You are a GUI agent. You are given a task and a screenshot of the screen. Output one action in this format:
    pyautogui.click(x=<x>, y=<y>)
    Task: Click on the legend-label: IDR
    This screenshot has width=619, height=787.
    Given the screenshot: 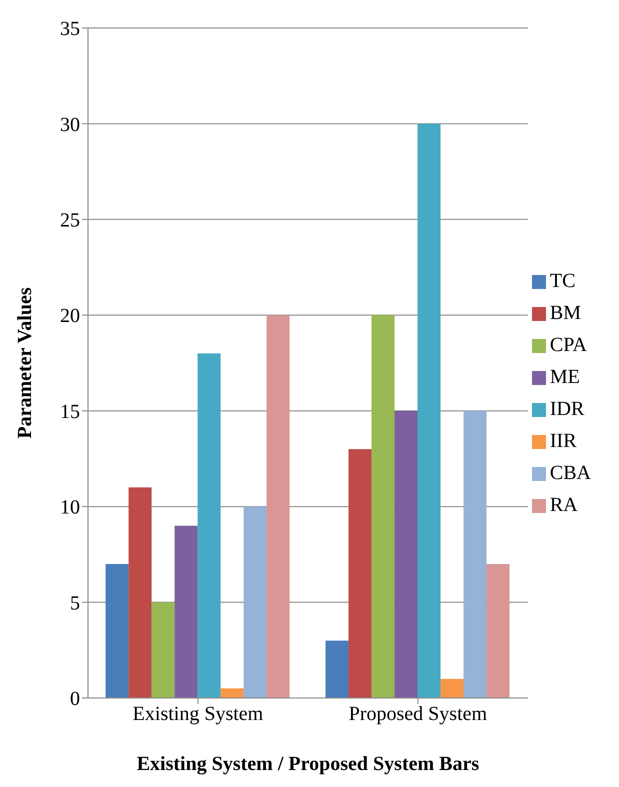 What is the action you would take?
    pyautogui.click(x=567, y=409)
    